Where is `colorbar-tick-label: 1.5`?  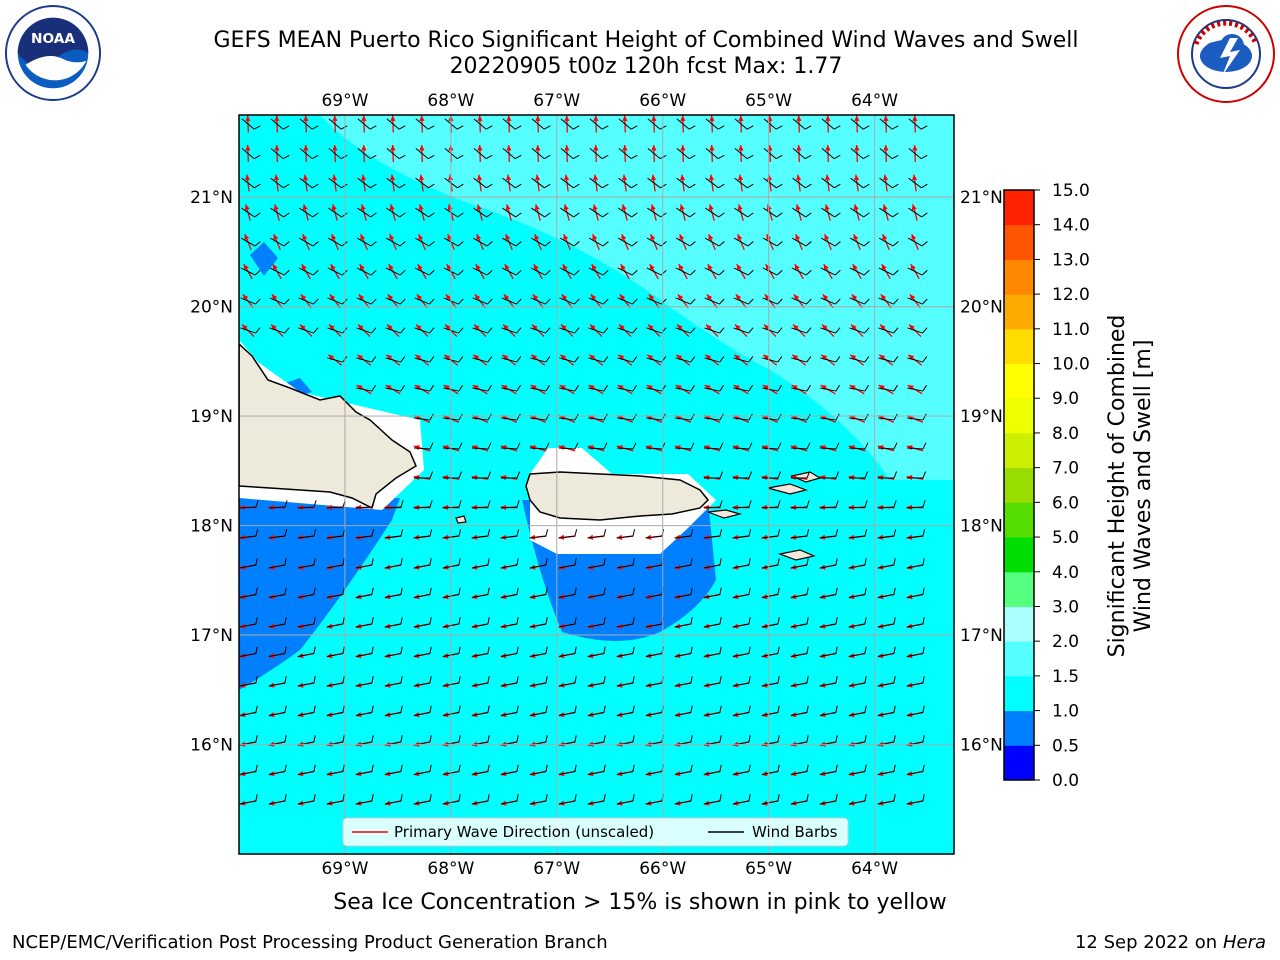 colorbar-tick-label: 1.5 is located at coordinates (1065, 677).